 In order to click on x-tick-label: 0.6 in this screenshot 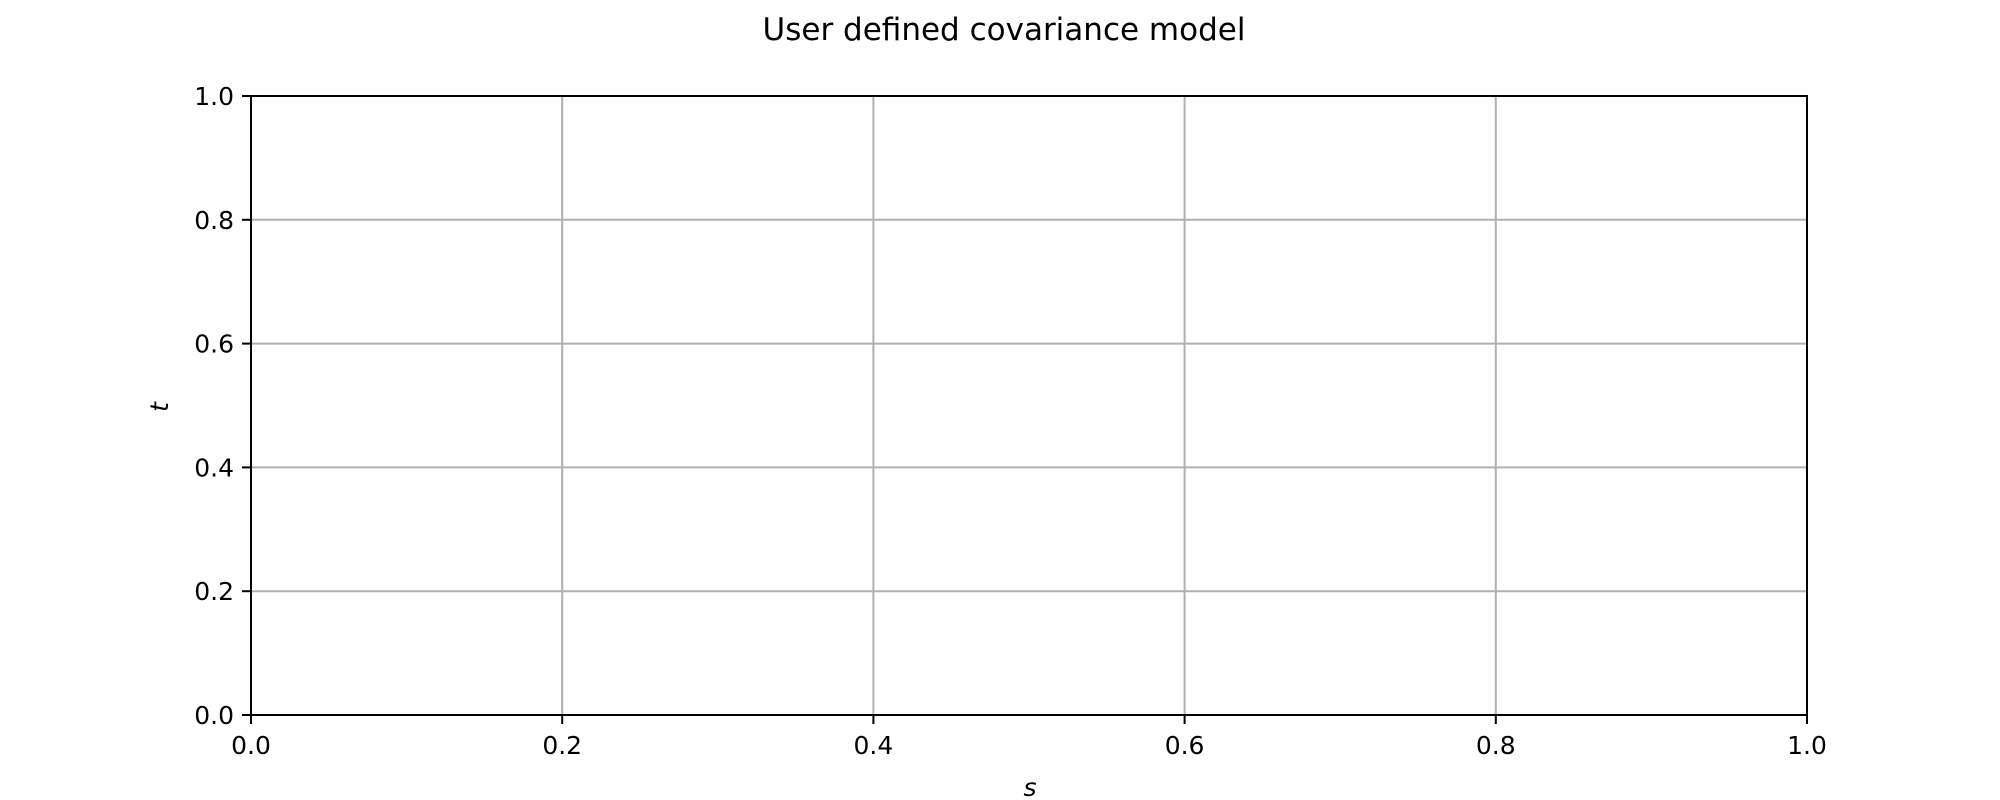, I will do `click(1185, 745)`.